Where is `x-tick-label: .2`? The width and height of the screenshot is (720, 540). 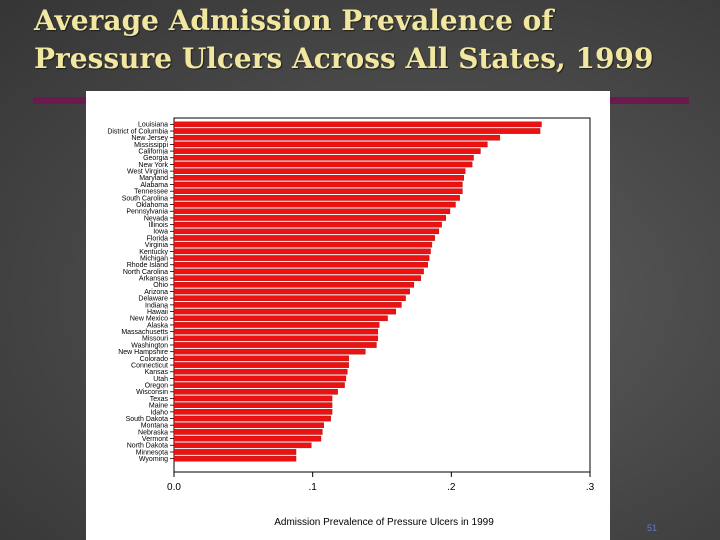
x-tick-label: .2 is located at coordinates (451, 487).